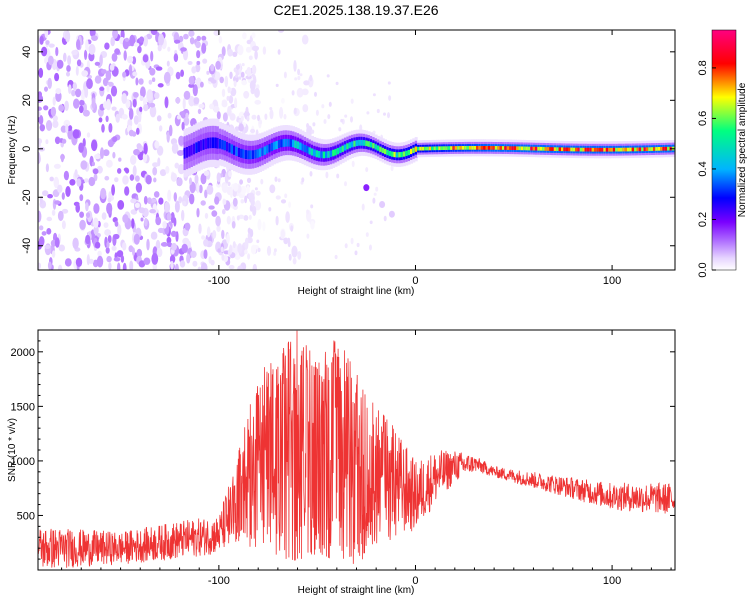 The width and height of the screenshot is (750, 600). I want to click on y-tick-label: -40, so click(27, 246).